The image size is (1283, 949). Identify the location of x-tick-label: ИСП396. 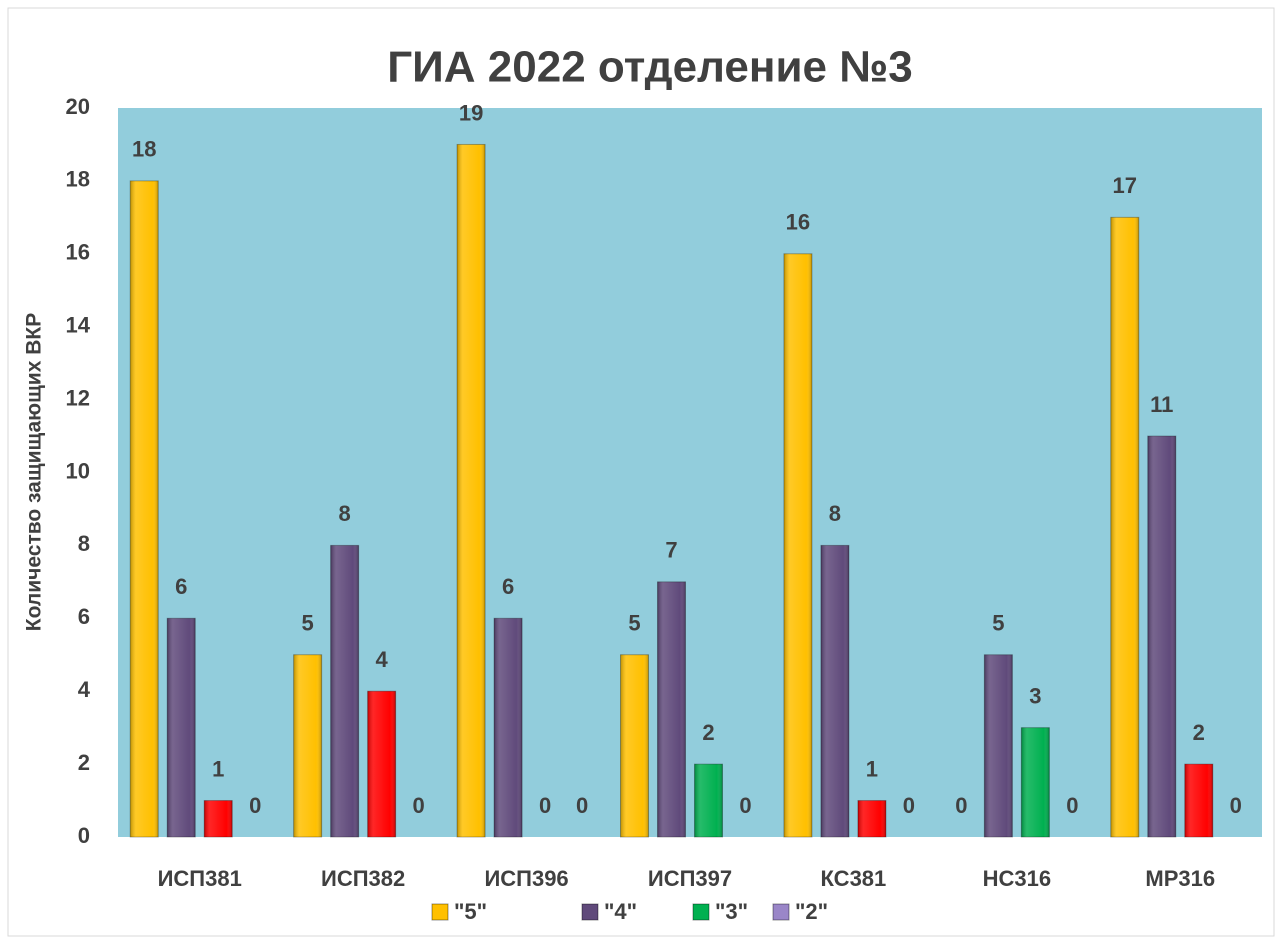
(526, 878).